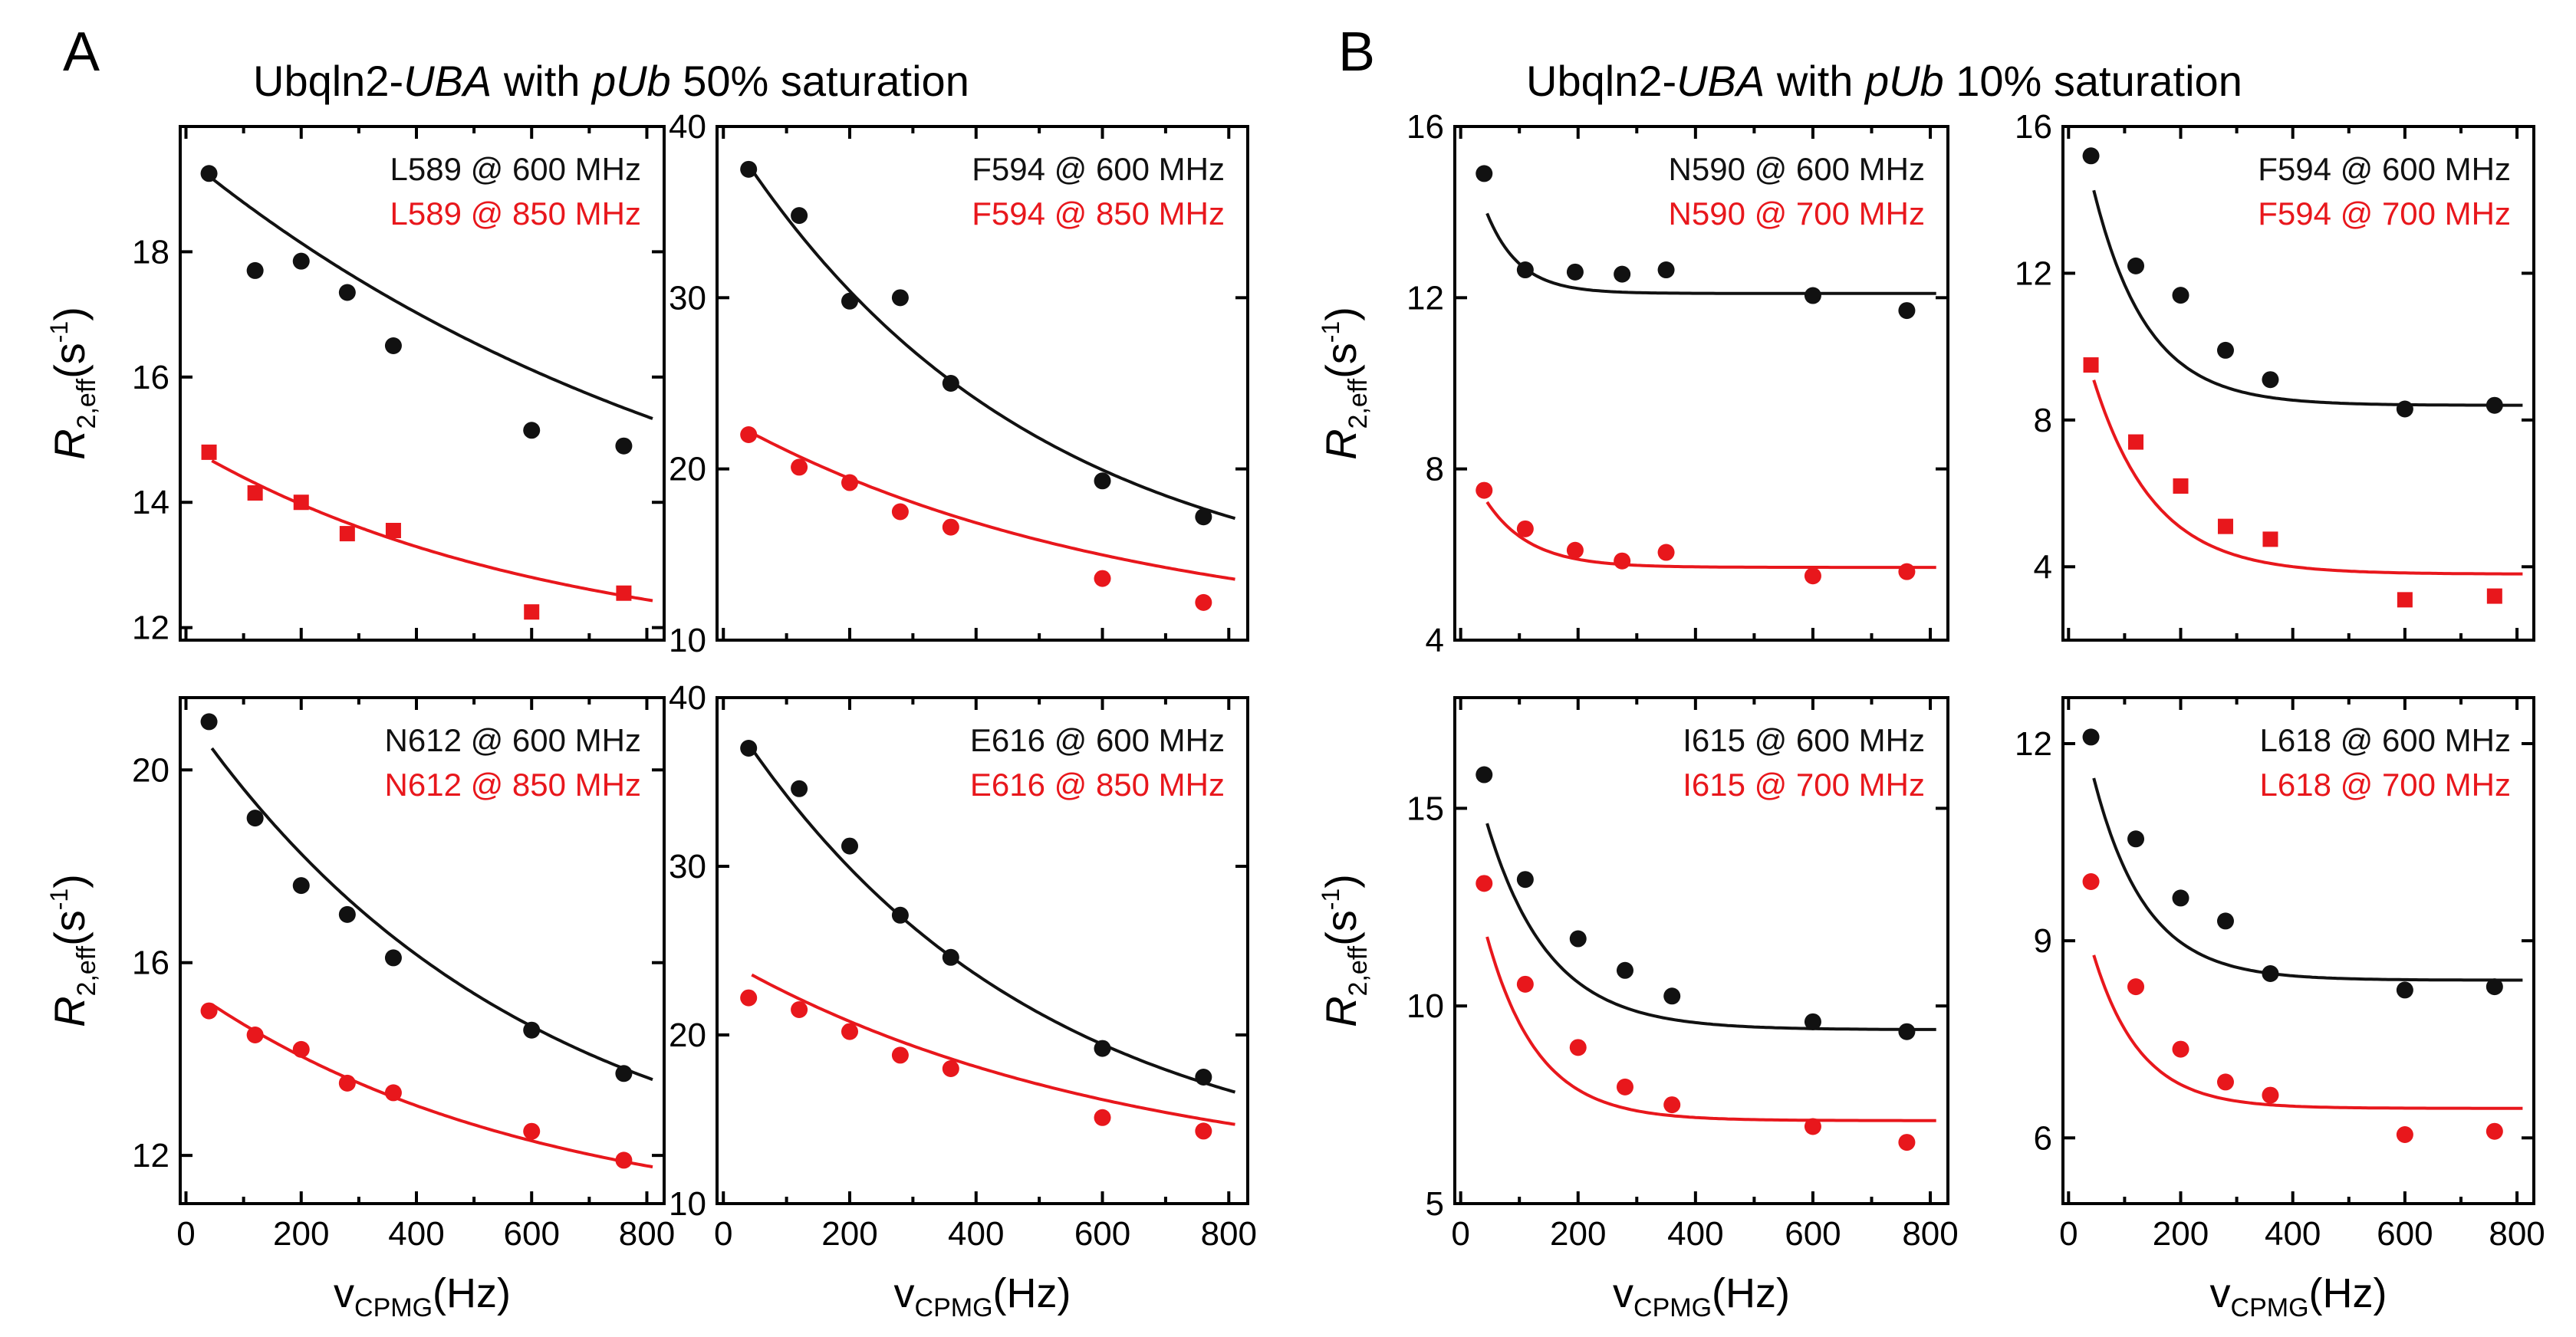 The width and height of the screenshot is (2576, 1337). What do you see at coordinates (328, 81) in the screenshot?
I see `panel-title-a-pre: Ubqln2-` at bounding box center [328, 81].